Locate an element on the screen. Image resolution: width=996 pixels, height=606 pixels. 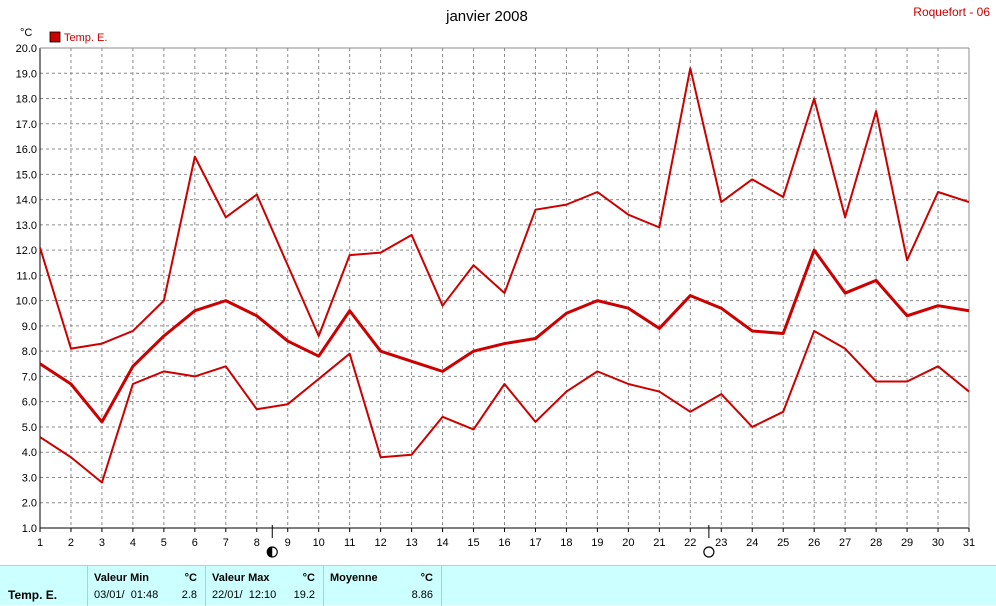
x-tick-label: 24 is located at coordinates (752, 543).